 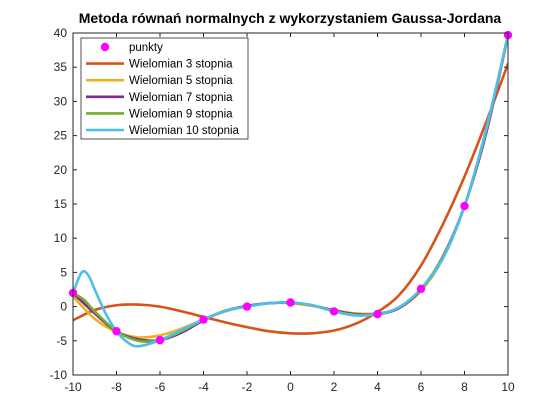 What do you see at coordinates (508, 387) in the screenshot?
I see `x-tick-label: 10` at bounding box center [508, 387].